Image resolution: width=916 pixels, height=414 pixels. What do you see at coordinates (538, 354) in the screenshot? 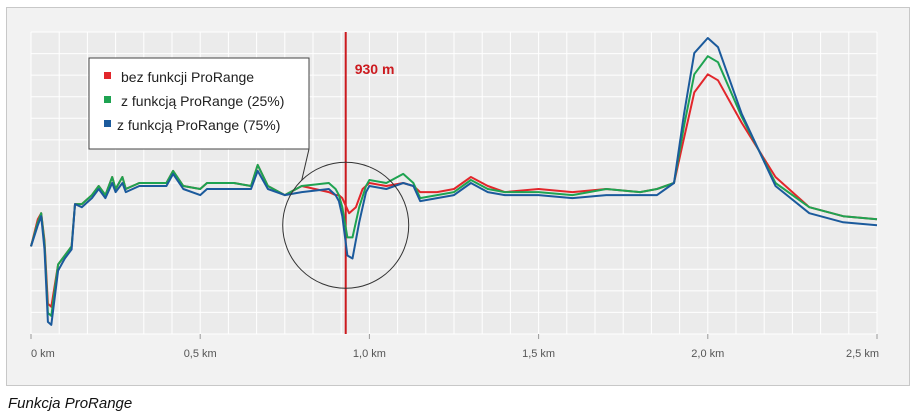
I see `x-tick-label: 1,5 km` at bounding box center [538, 354].